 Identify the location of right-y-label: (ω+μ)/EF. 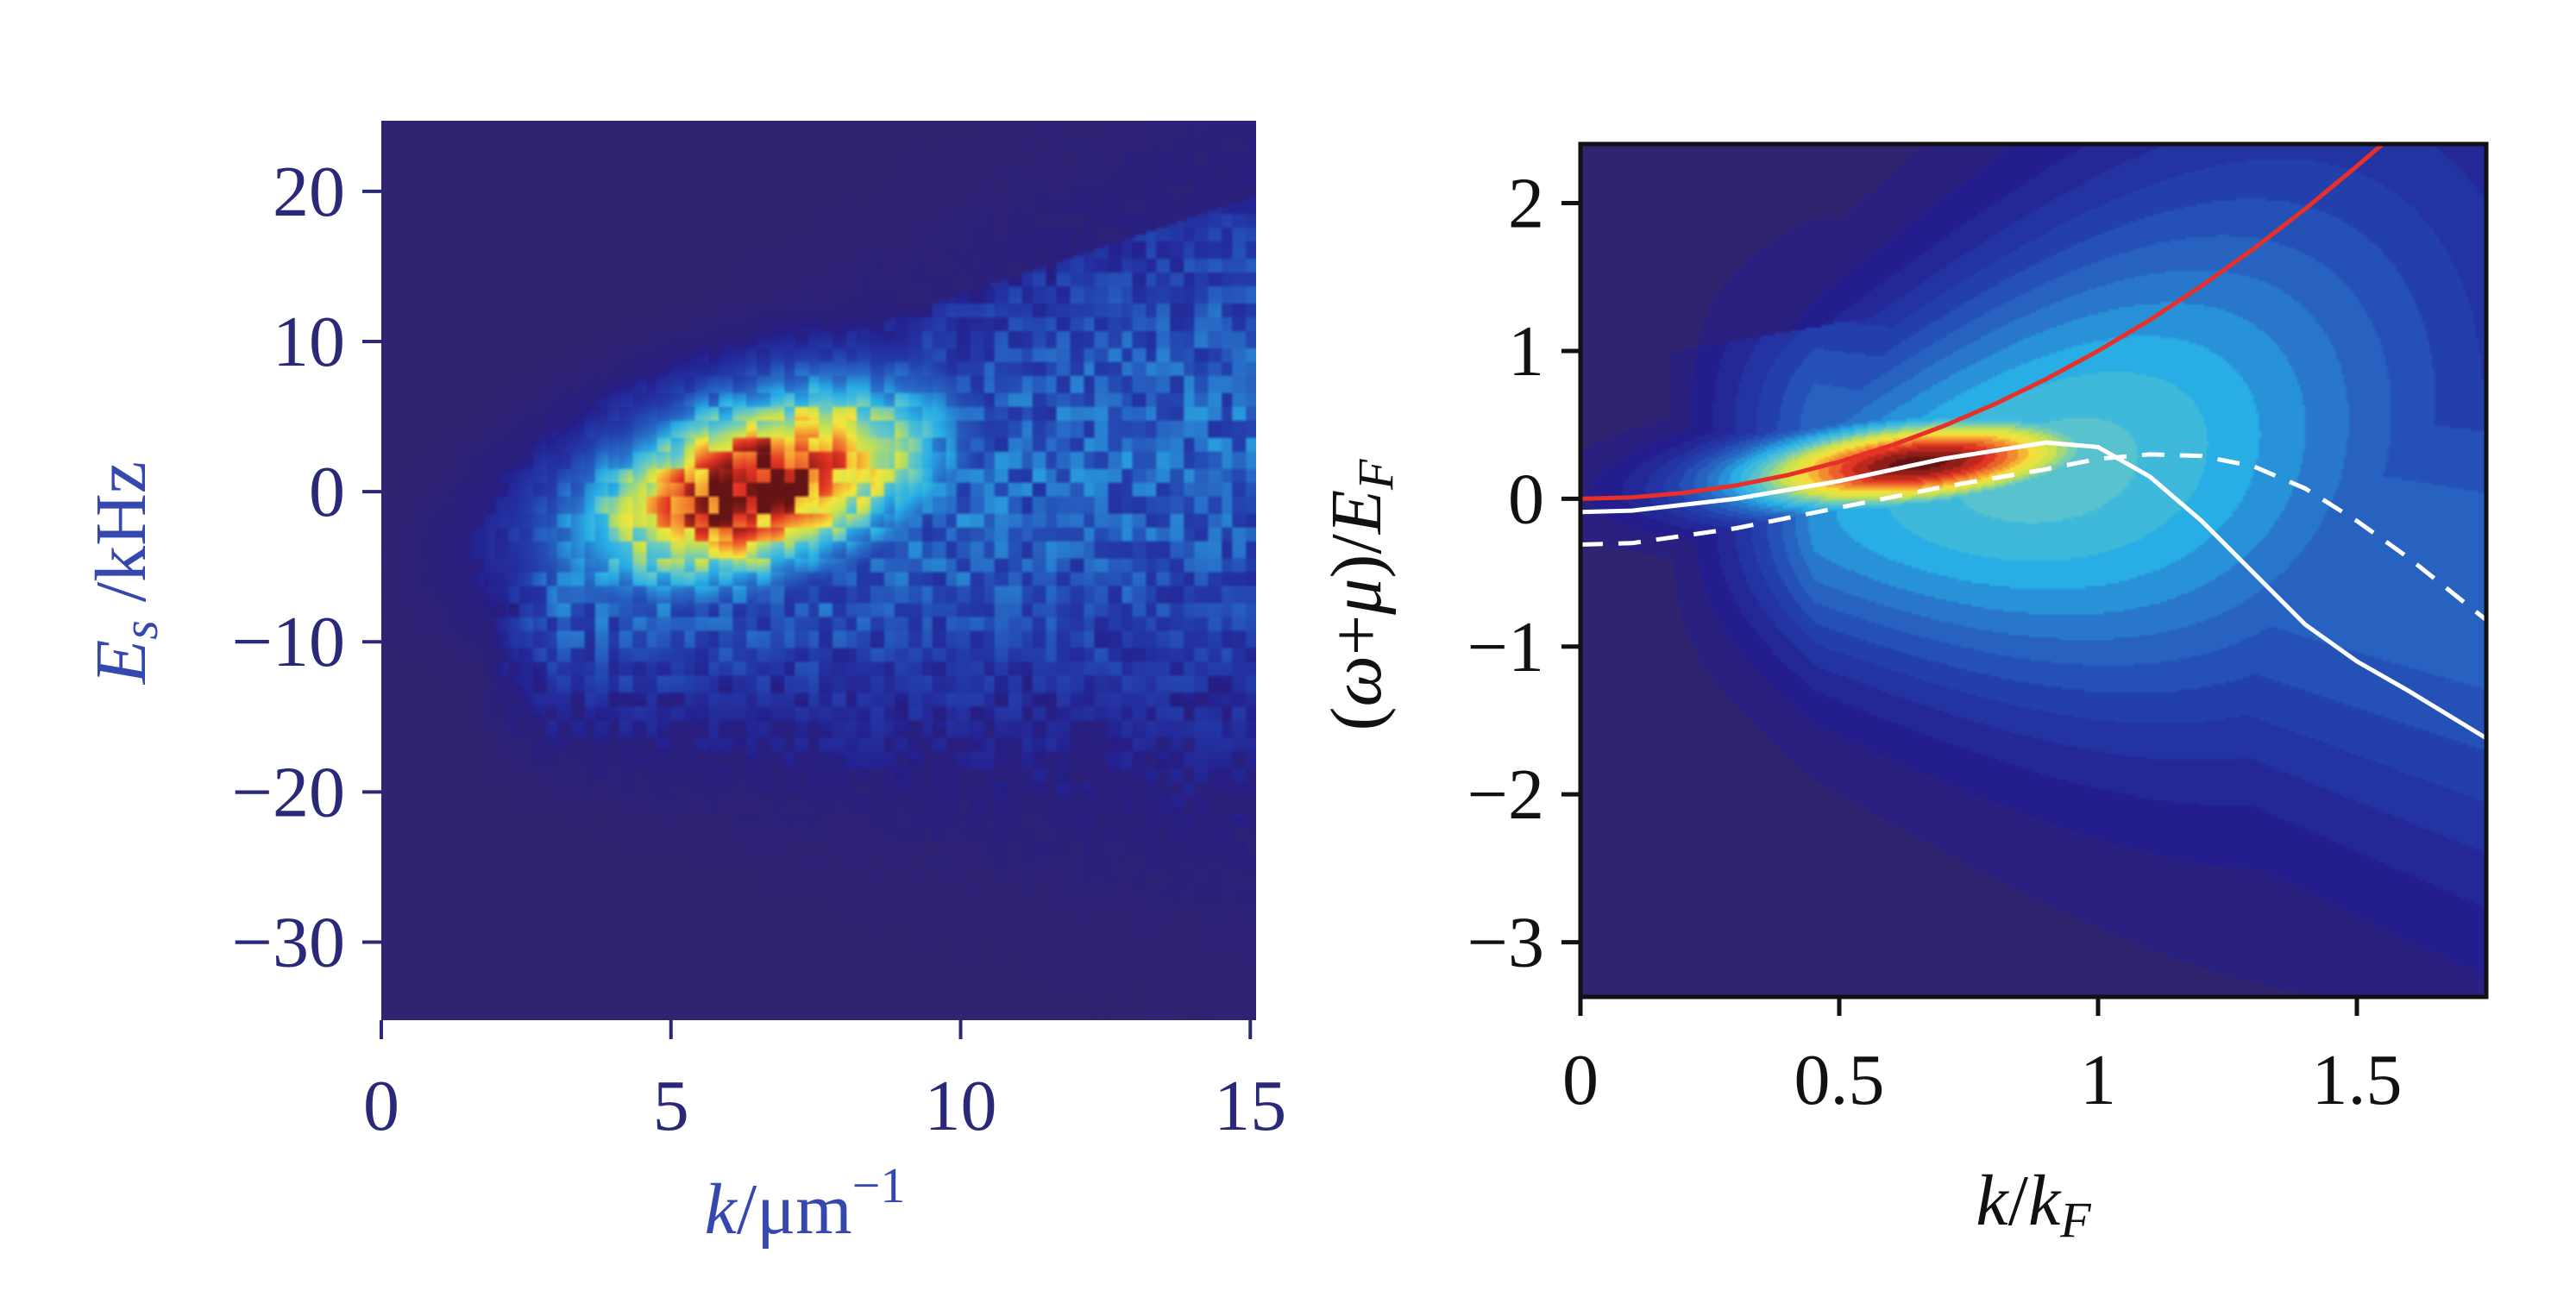
(1360, 594).